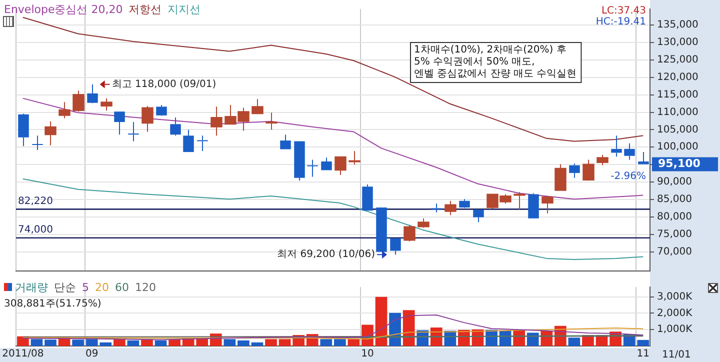  I want to click on text: 저항선, so click(145, 9).